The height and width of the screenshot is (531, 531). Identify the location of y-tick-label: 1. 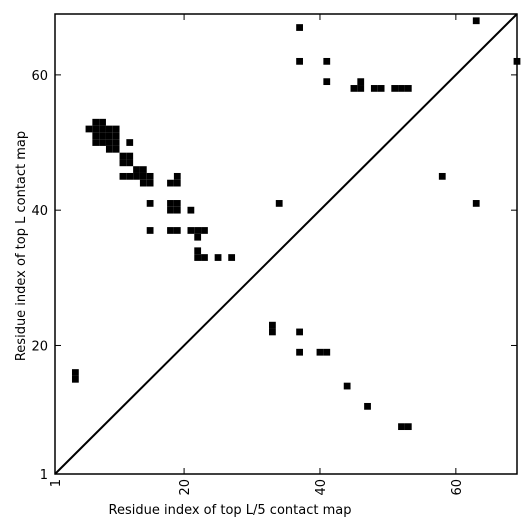
(44, 475).